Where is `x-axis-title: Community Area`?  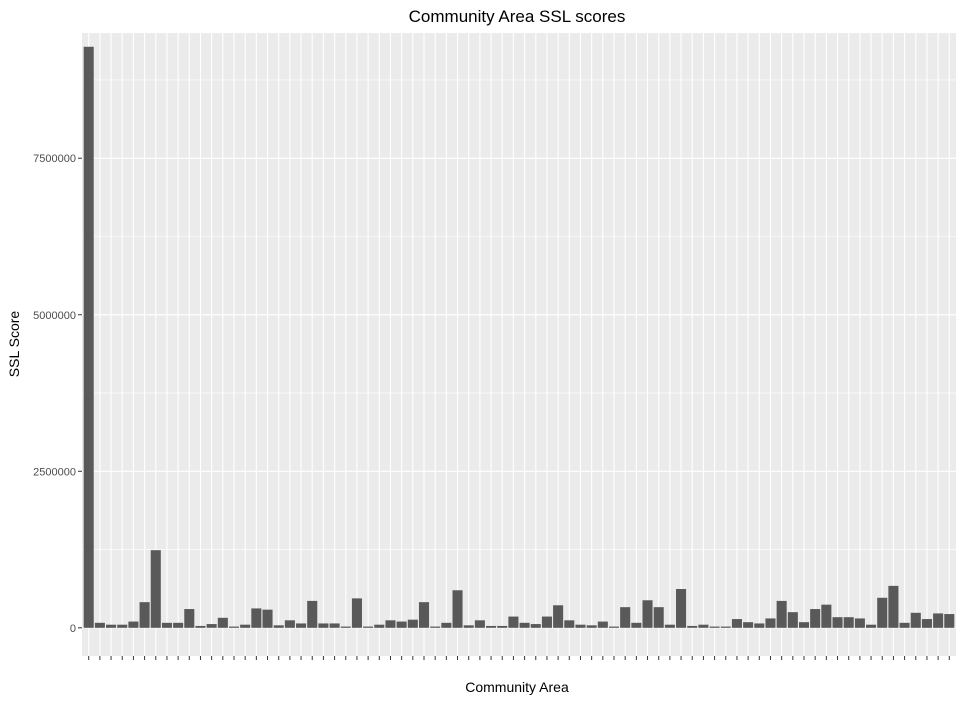
x-axis-title: Community Area is located at coordinates (517, 687).